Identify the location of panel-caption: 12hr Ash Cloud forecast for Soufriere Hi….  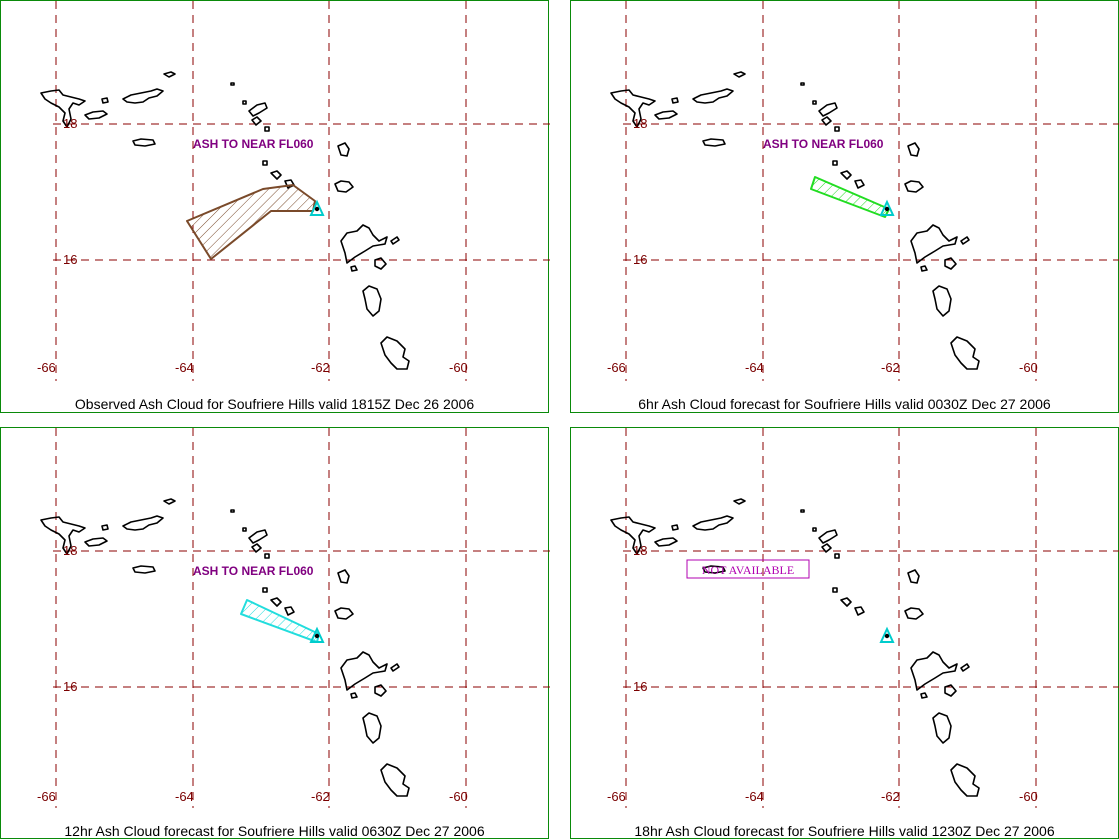
(274, 831).